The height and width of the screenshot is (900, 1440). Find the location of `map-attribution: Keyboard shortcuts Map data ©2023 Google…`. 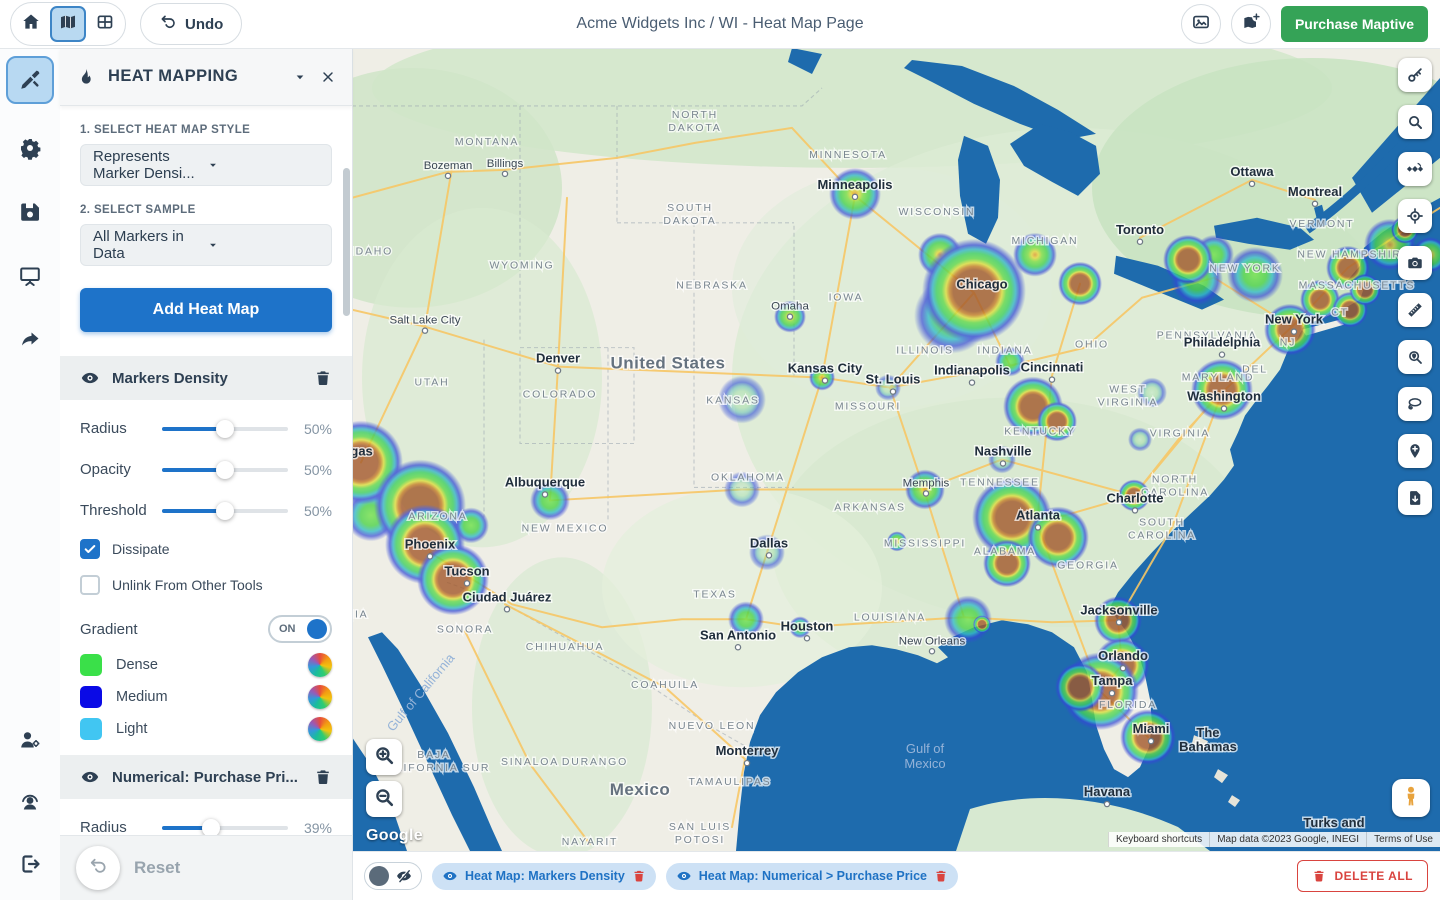

map-attribution: Keyboard shortcuts Map data ©2023 Google… is located at coordinates (1274, 839).